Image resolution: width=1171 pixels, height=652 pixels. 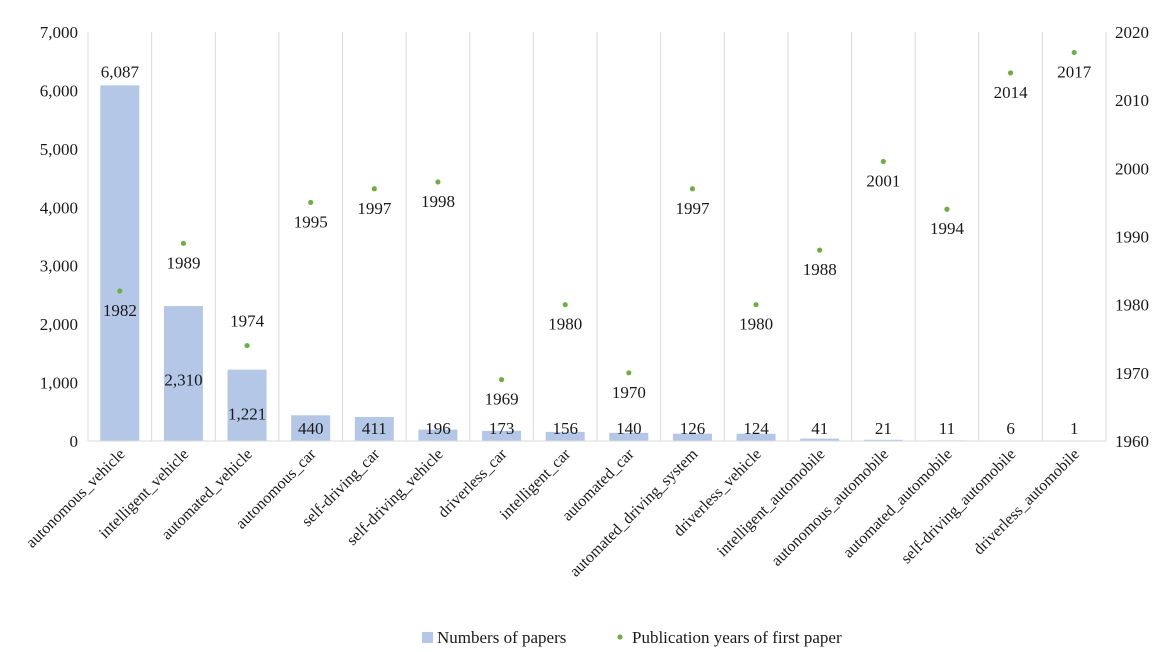 I want to click on bar-value-label: 1, so click(x=1074, y=428).